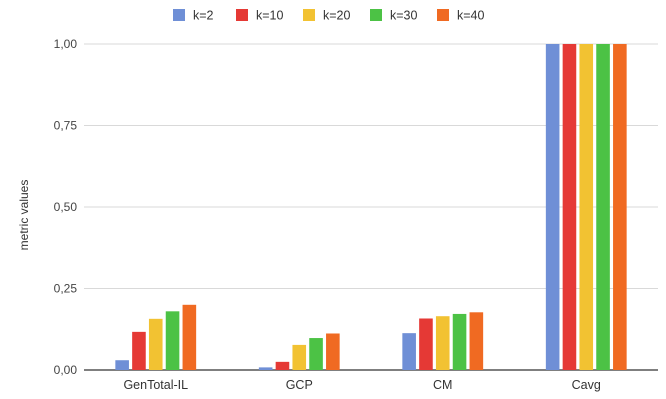 The width and height of the screenshot is (666, 399). I want to click on bar-k20-gentotalil, so click(155, 344).